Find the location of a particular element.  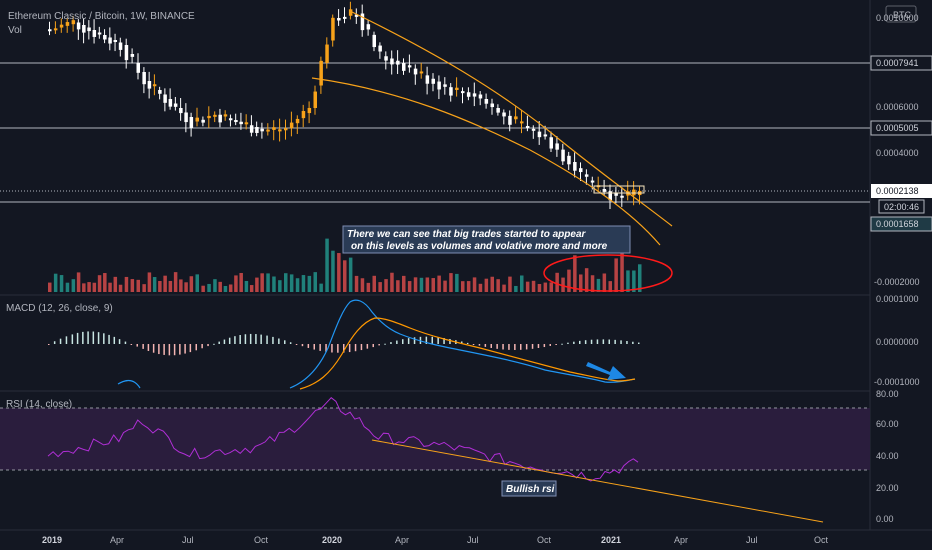

symbol-title: Ethereum Classic / Bitcoin, 1W, BINANCE is located at coordinates (101, 16).